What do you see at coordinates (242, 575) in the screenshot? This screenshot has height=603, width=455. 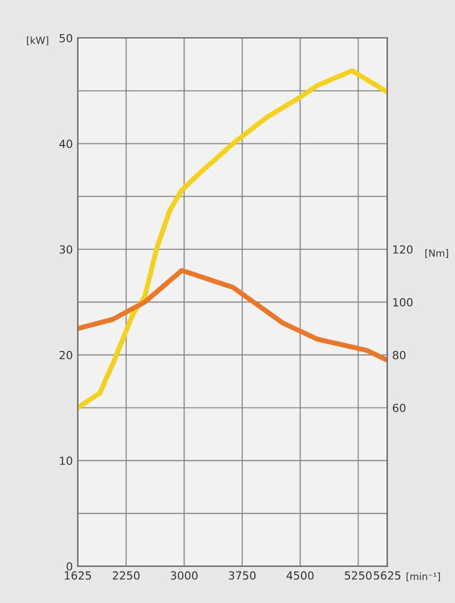 I see `x-tick-label: 3750` at bounding box center [242, 575].